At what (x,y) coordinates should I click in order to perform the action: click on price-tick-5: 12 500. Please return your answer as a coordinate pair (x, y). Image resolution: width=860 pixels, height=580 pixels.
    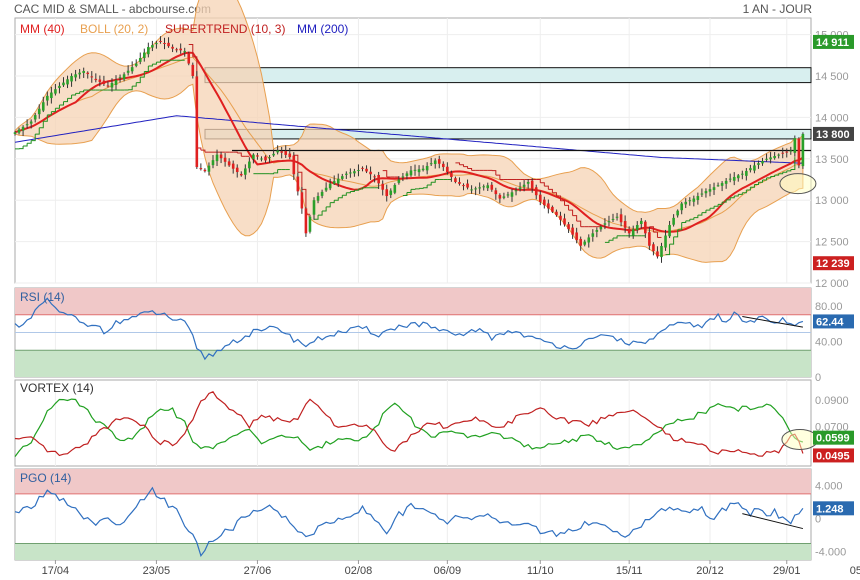
    Looking at the image, I should click on (832, 243).